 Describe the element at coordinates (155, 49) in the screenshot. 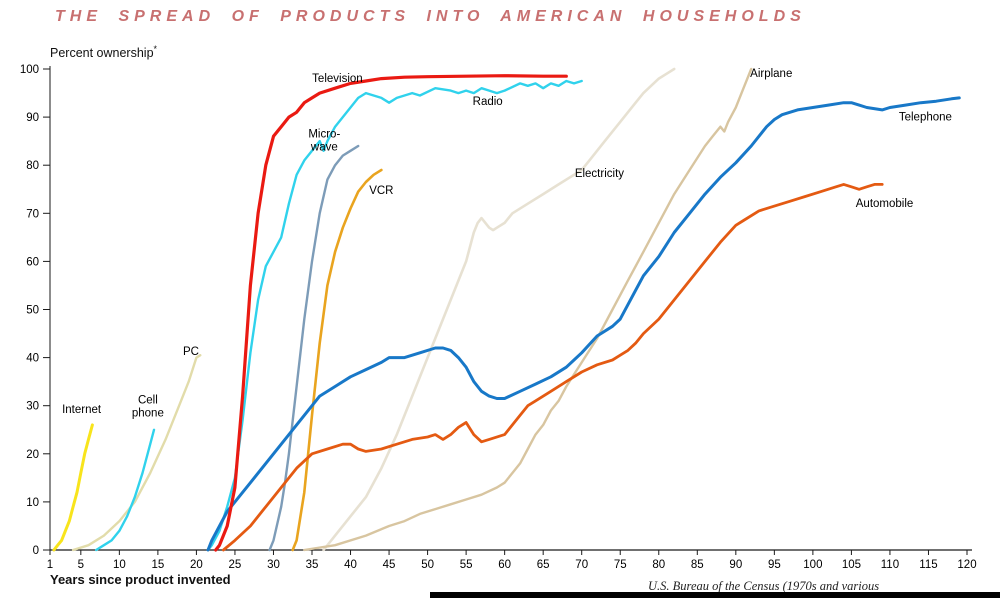

I see `footnote-marker: *` at that location.